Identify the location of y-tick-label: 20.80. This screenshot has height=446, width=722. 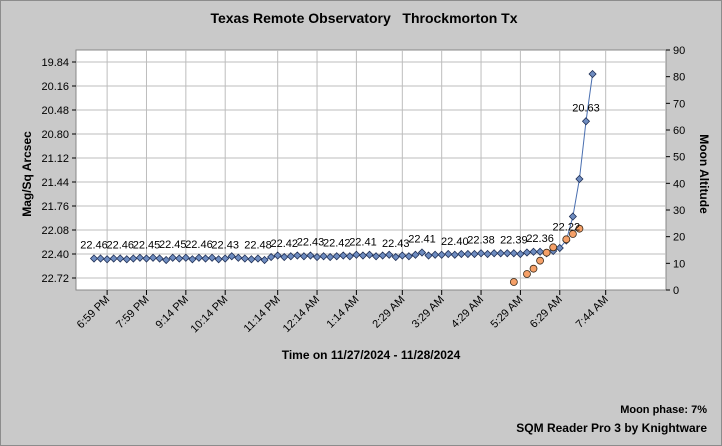
(55, 135).